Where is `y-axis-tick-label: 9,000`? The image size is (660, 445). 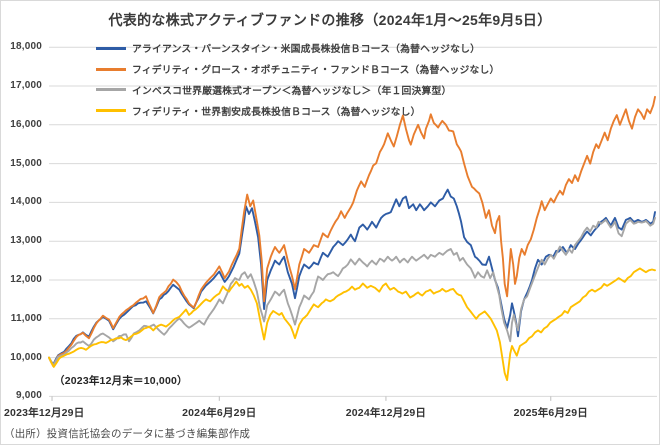 y-axis-tick-label: 9,000 is located at coordinates (28, 396).